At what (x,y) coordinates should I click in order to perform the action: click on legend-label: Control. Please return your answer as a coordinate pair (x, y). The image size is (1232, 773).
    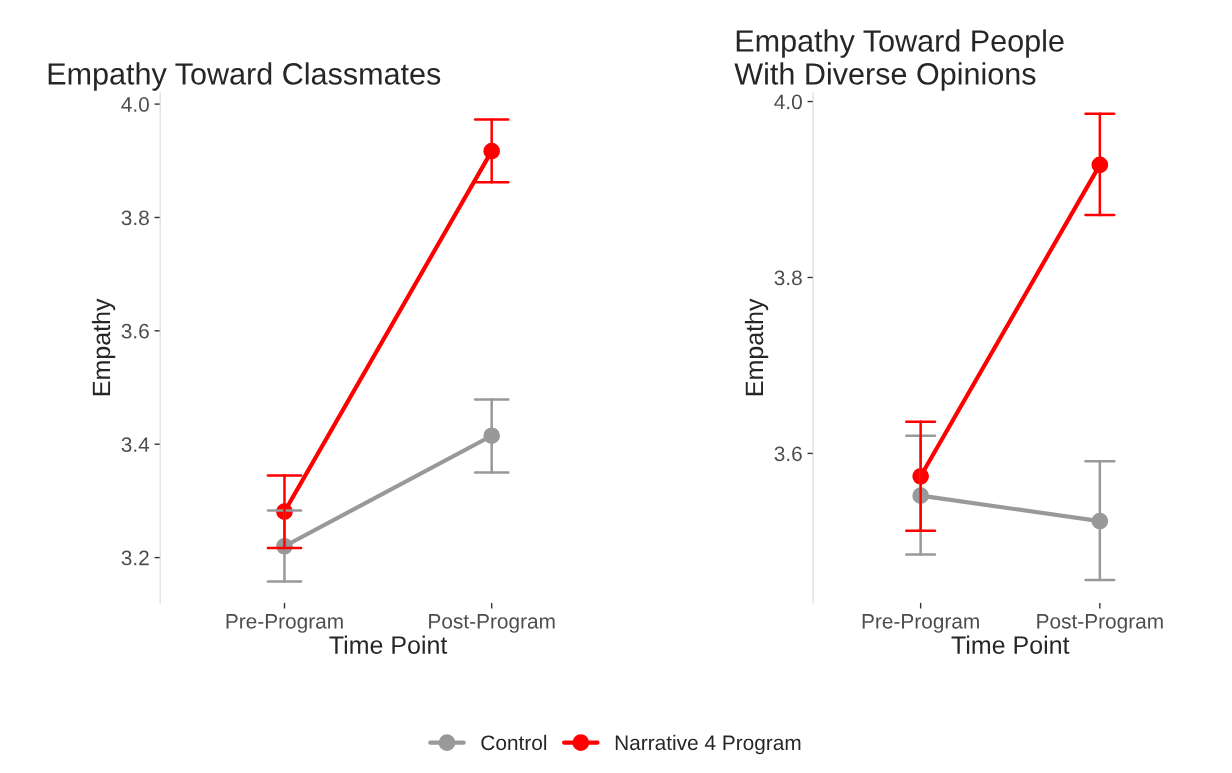
    Looking at the image, I should click on (514, 742).